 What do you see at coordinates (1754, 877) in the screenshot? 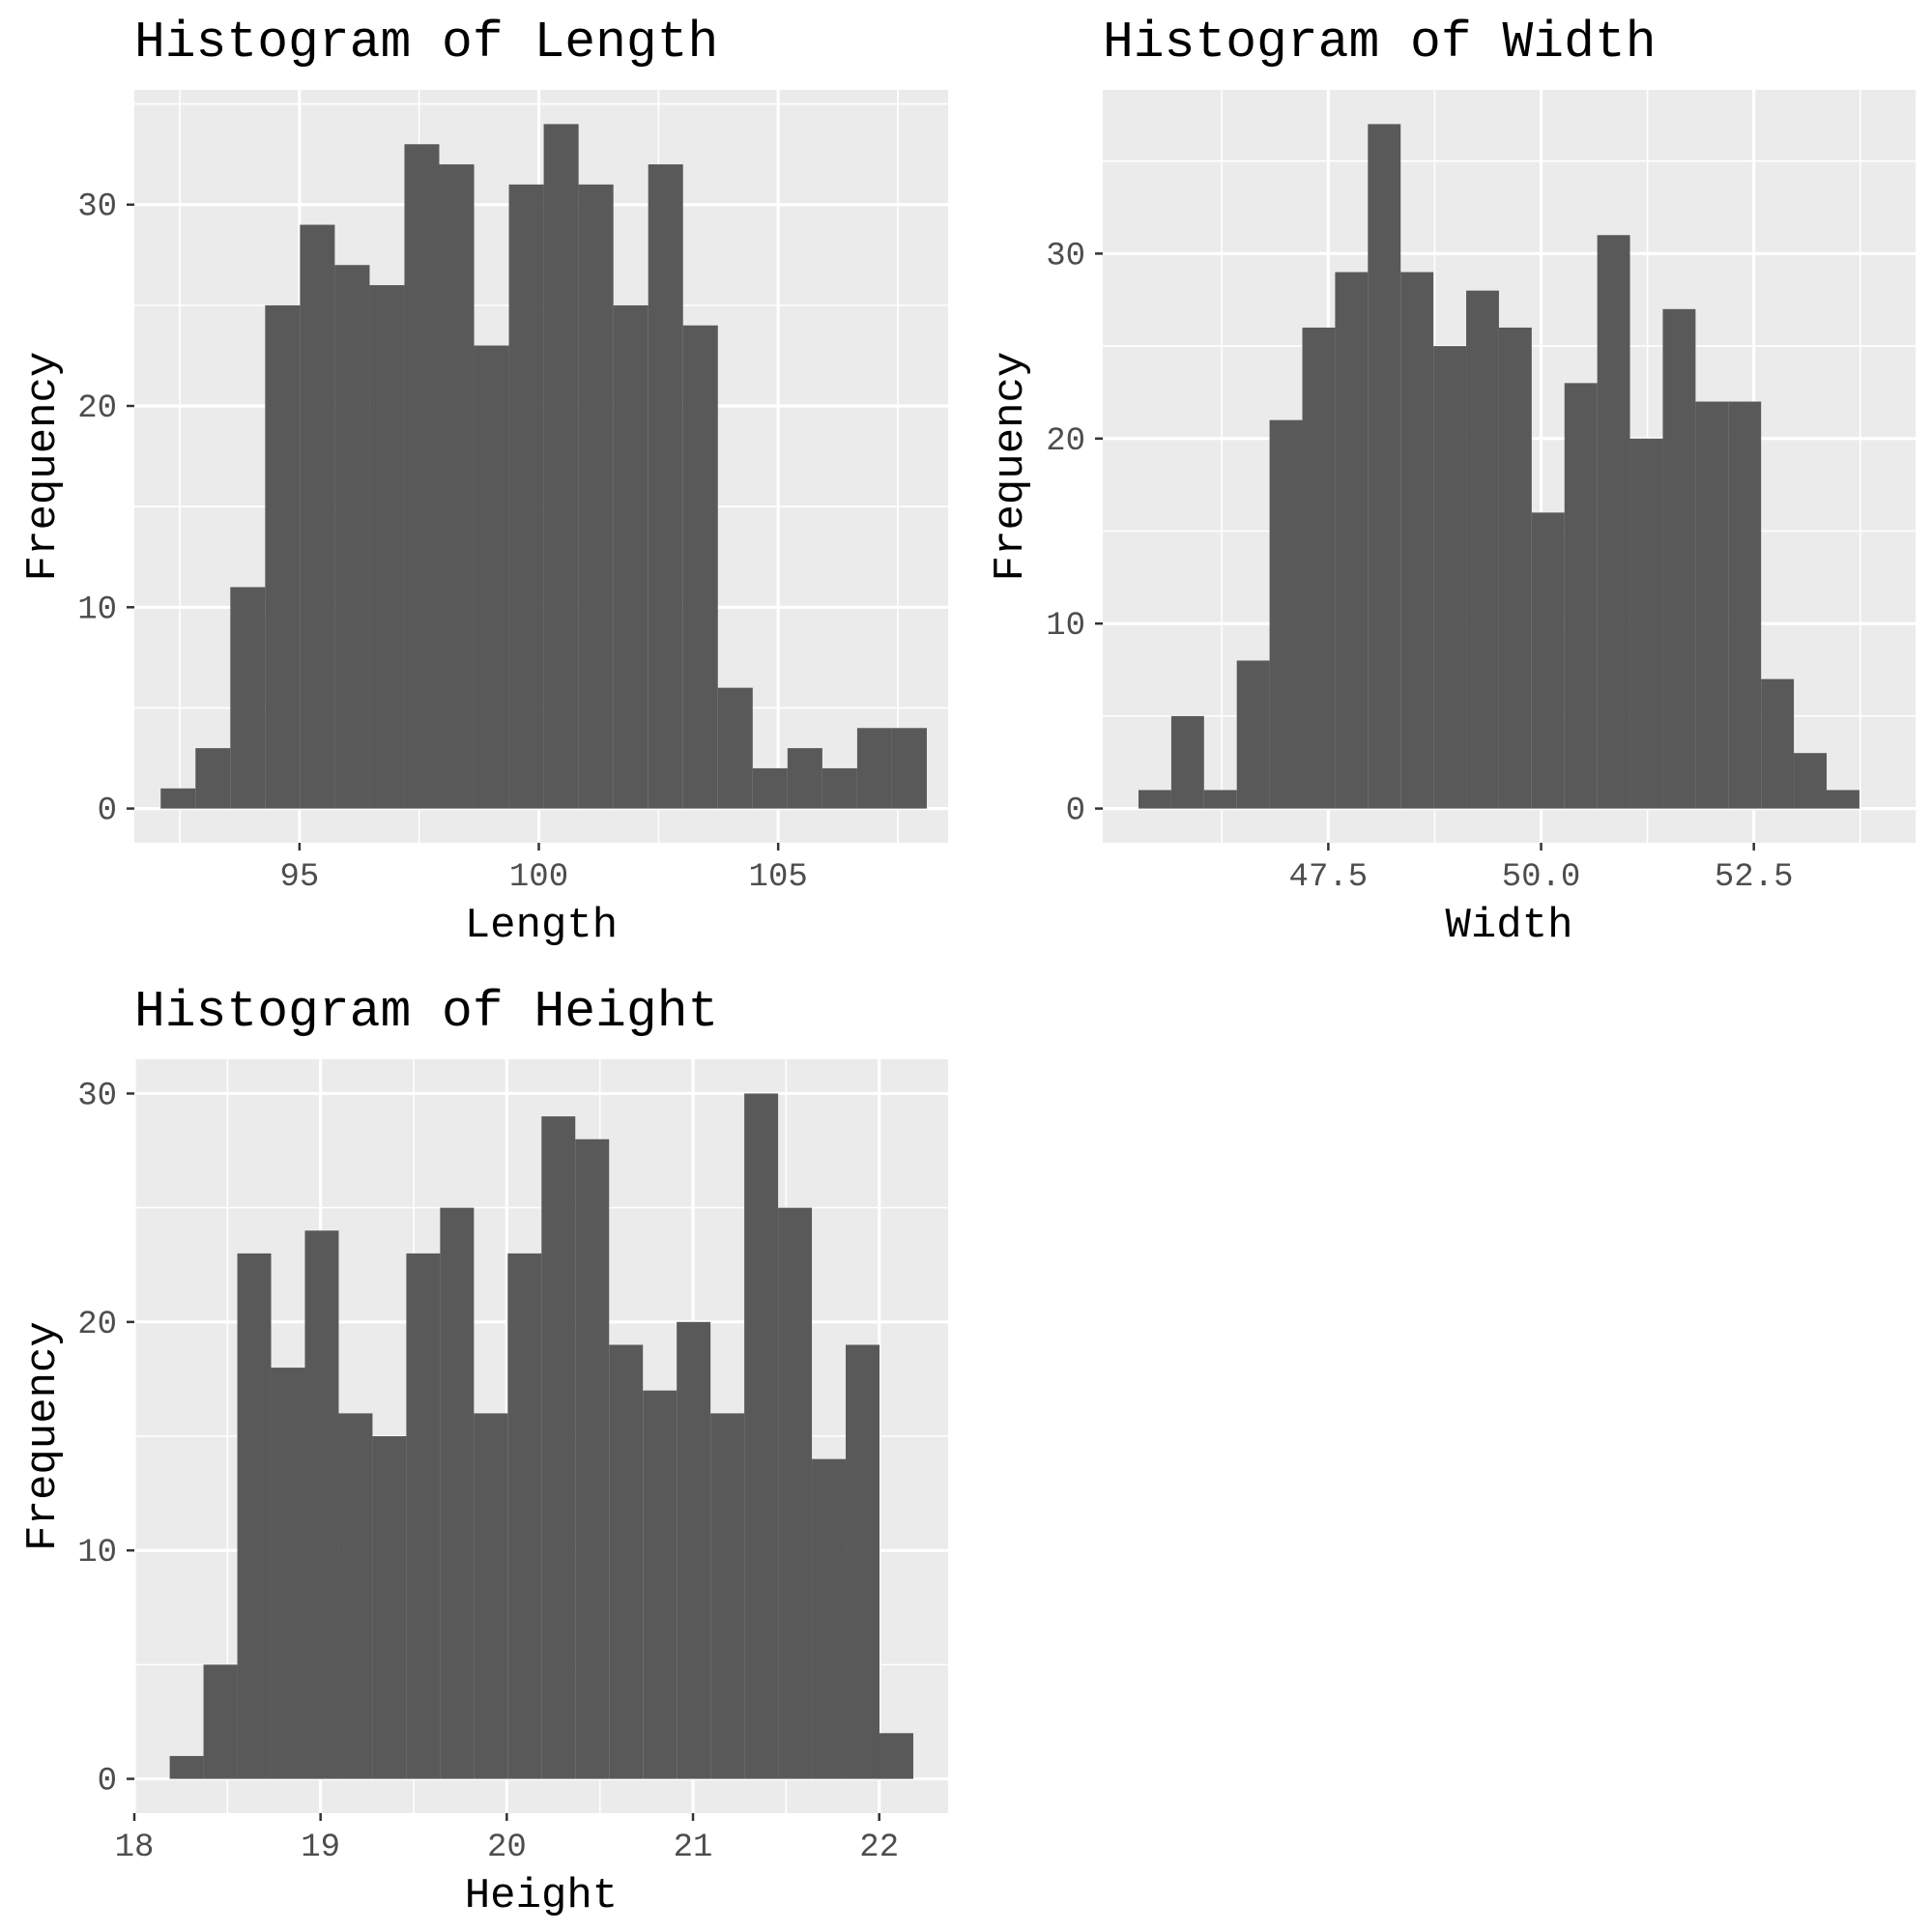
I see `x-tick-label: 52.5` at bounding box center [1754, 877].